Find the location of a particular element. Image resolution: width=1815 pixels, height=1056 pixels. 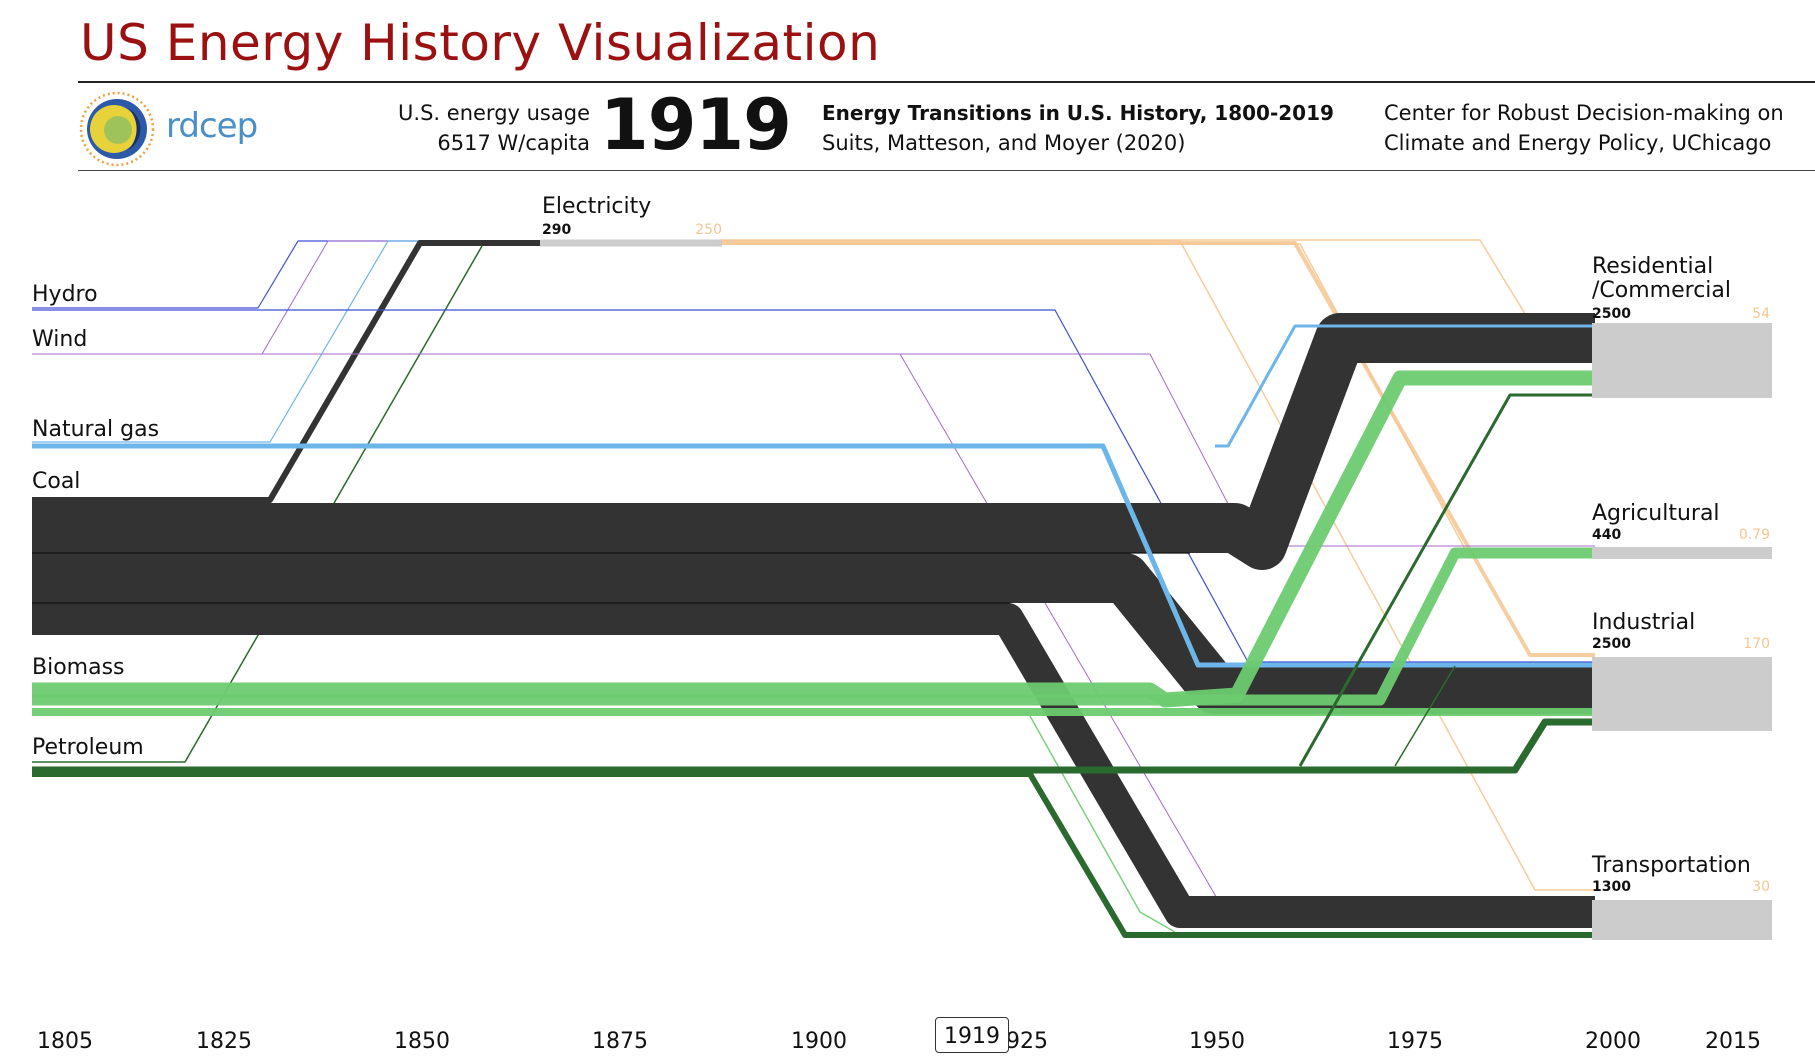

institution-line-2: Climate and Energy Policy, UChicago is located at coordinates (1578, 143).